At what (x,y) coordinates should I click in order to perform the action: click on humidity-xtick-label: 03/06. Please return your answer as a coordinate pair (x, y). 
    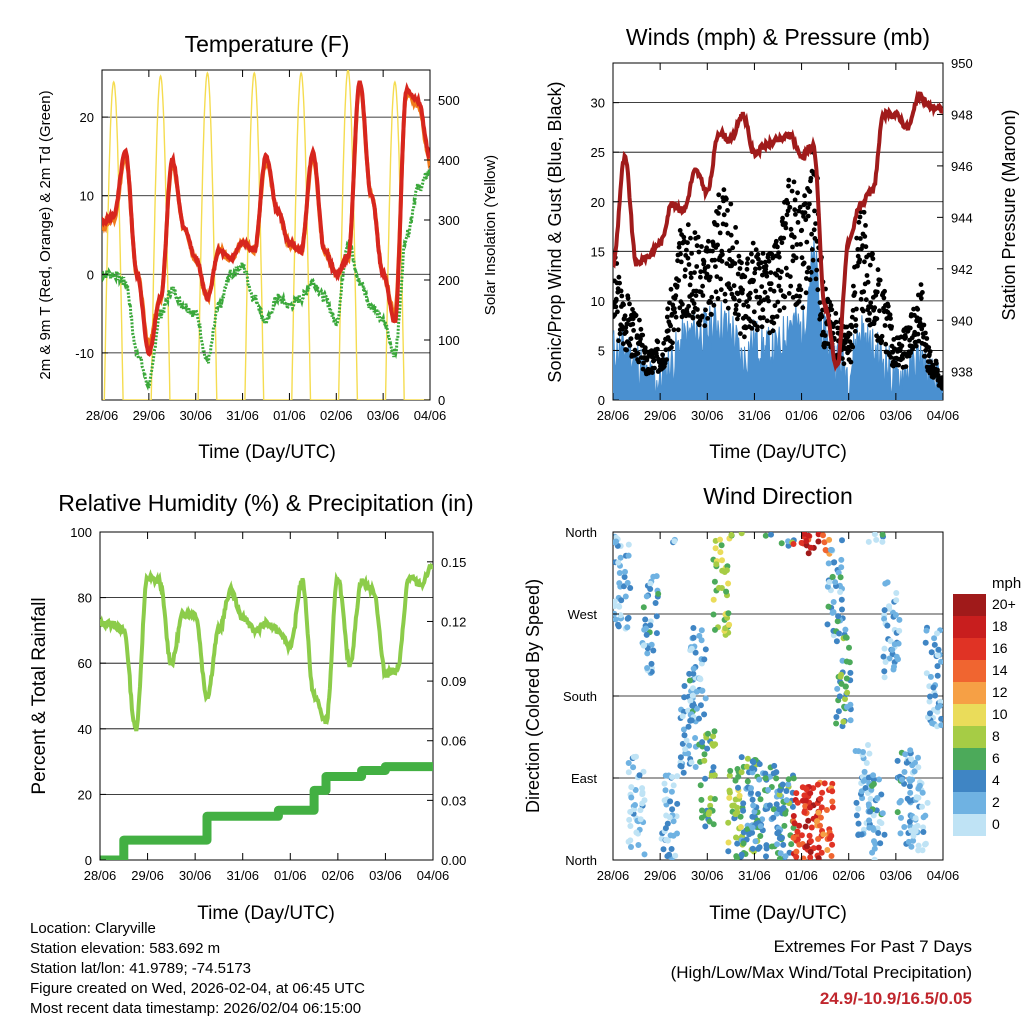
    Looking at the image, I should click on (385, 875).